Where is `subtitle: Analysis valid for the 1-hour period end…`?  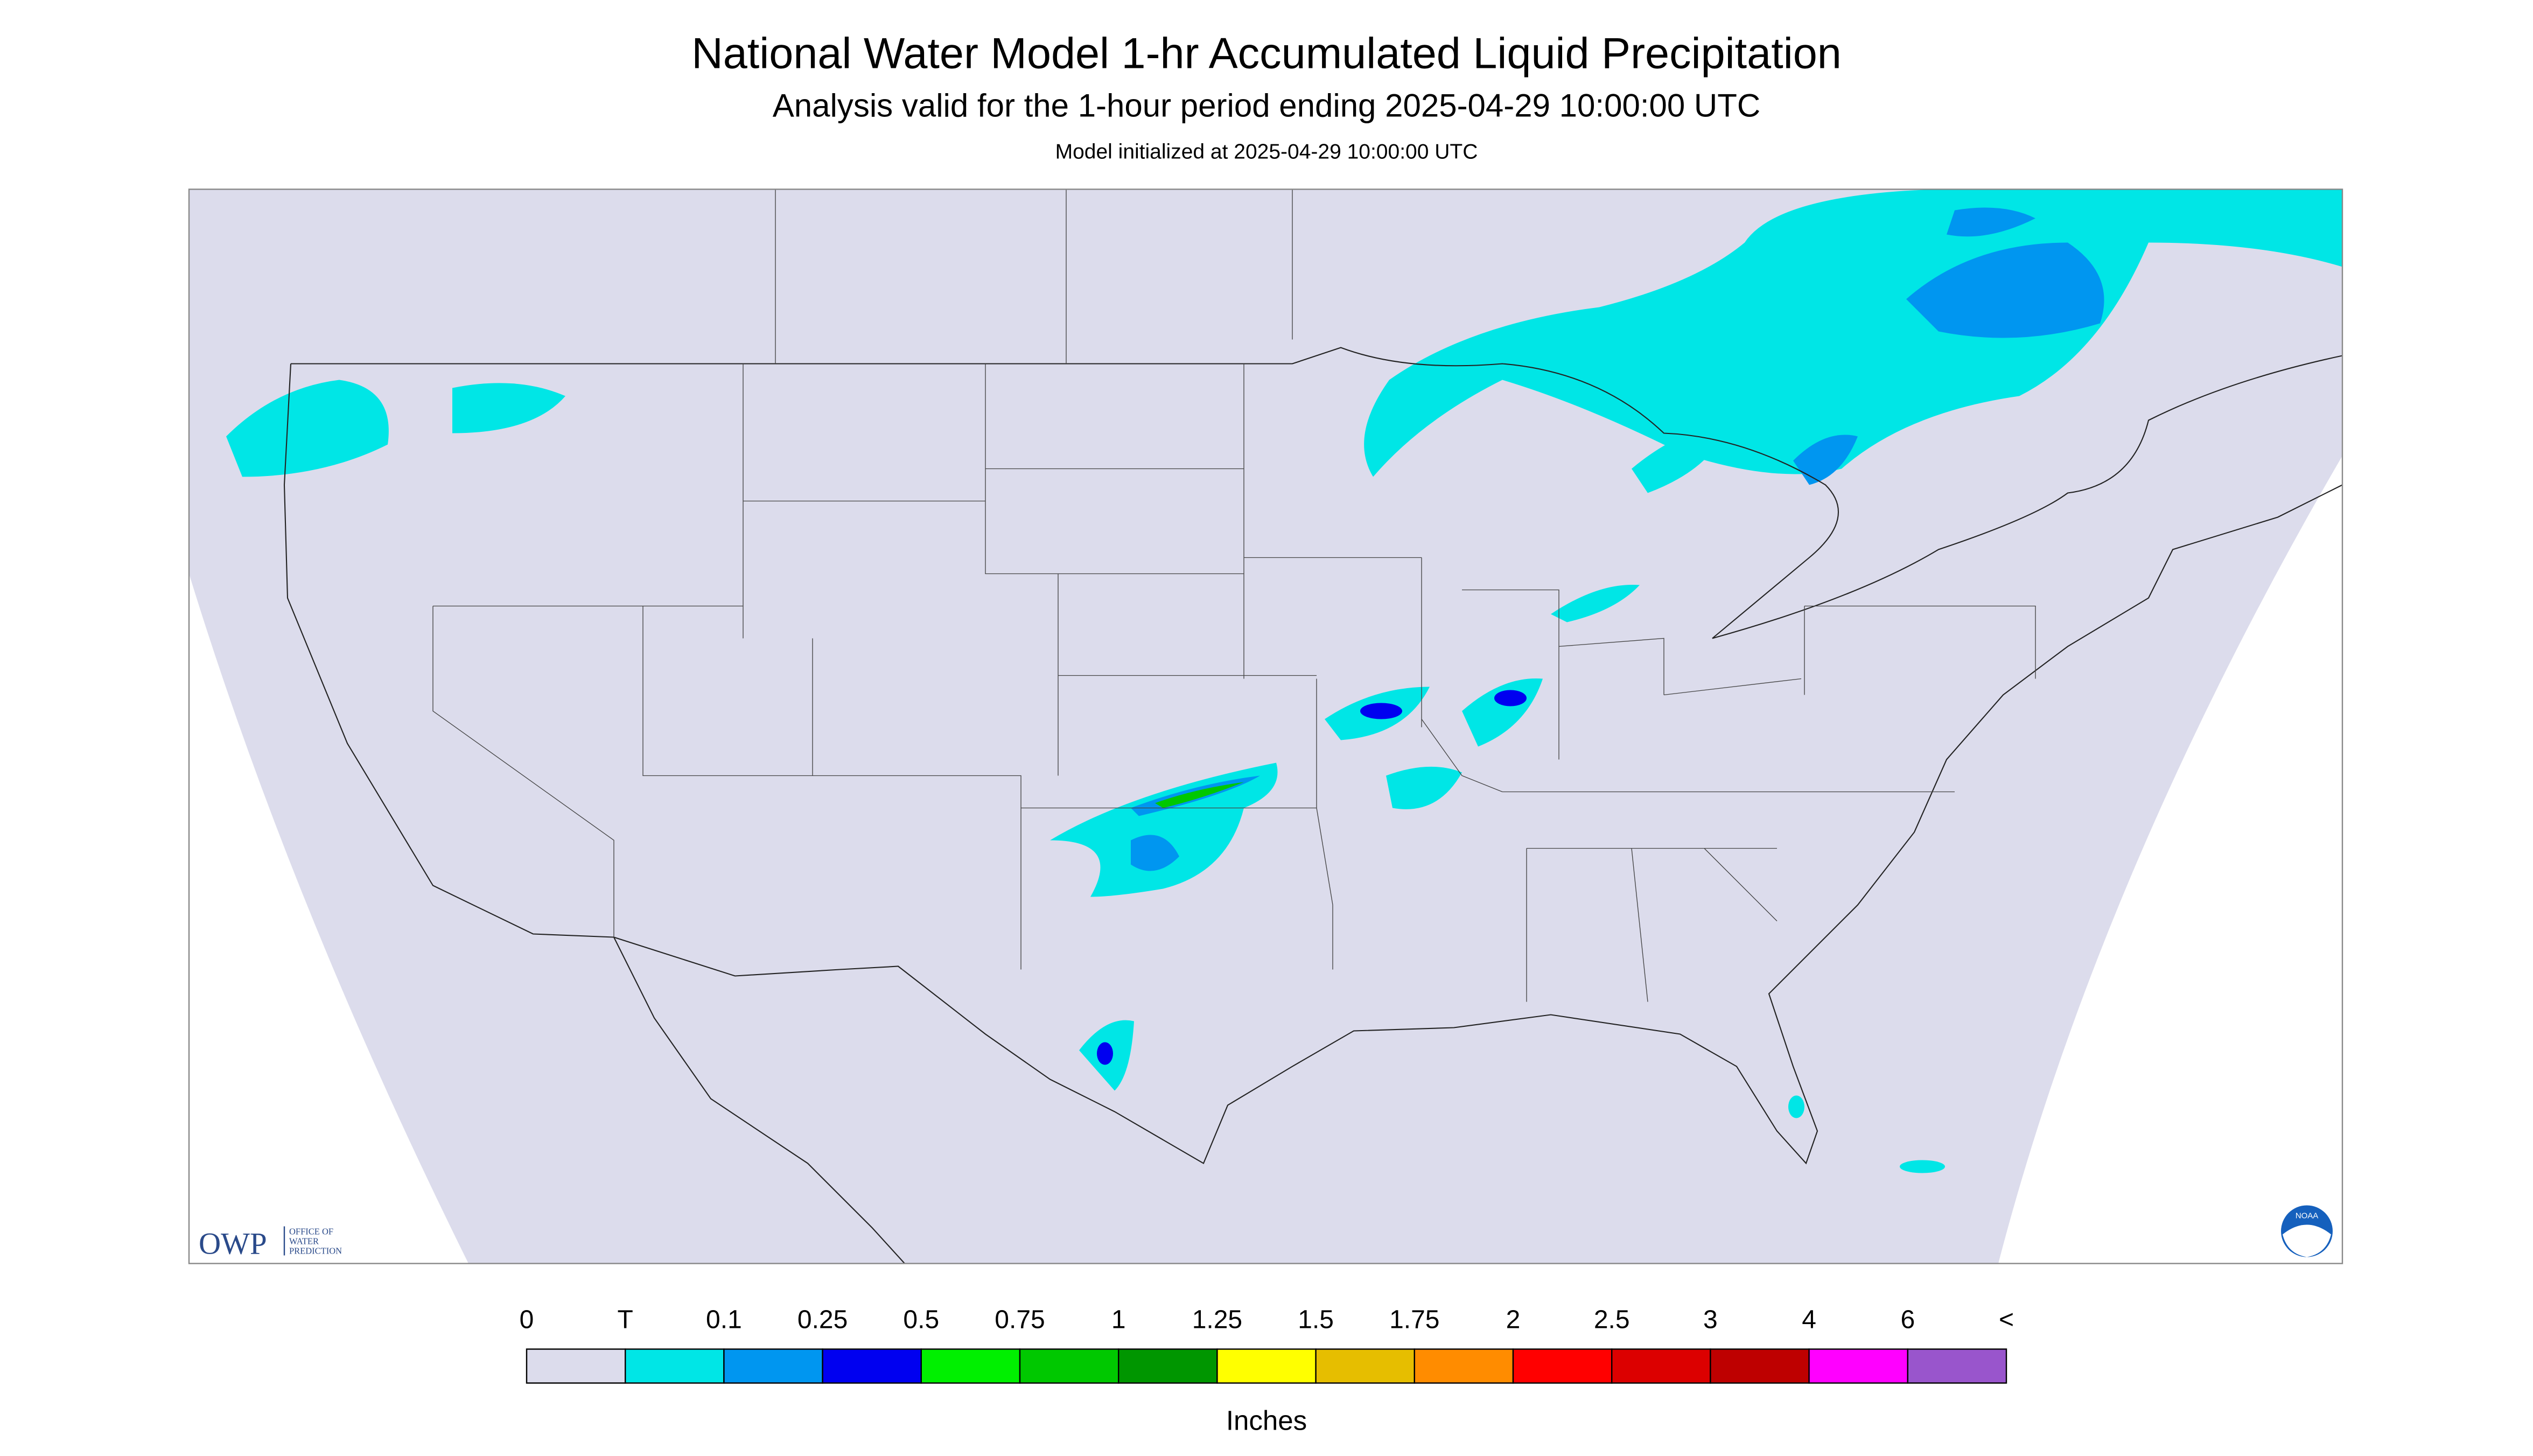 subtitle: Analysis valid for the 1-hour period end… is located at coordinates (1266, 106).